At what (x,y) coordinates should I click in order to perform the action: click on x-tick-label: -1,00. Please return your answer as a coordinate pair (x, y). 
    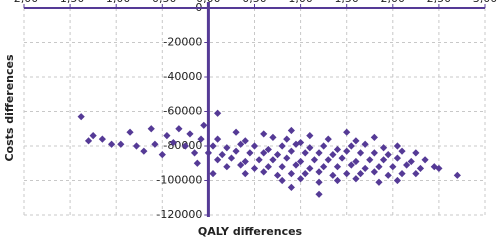
    Looking at the image, I should click on (116, 2).